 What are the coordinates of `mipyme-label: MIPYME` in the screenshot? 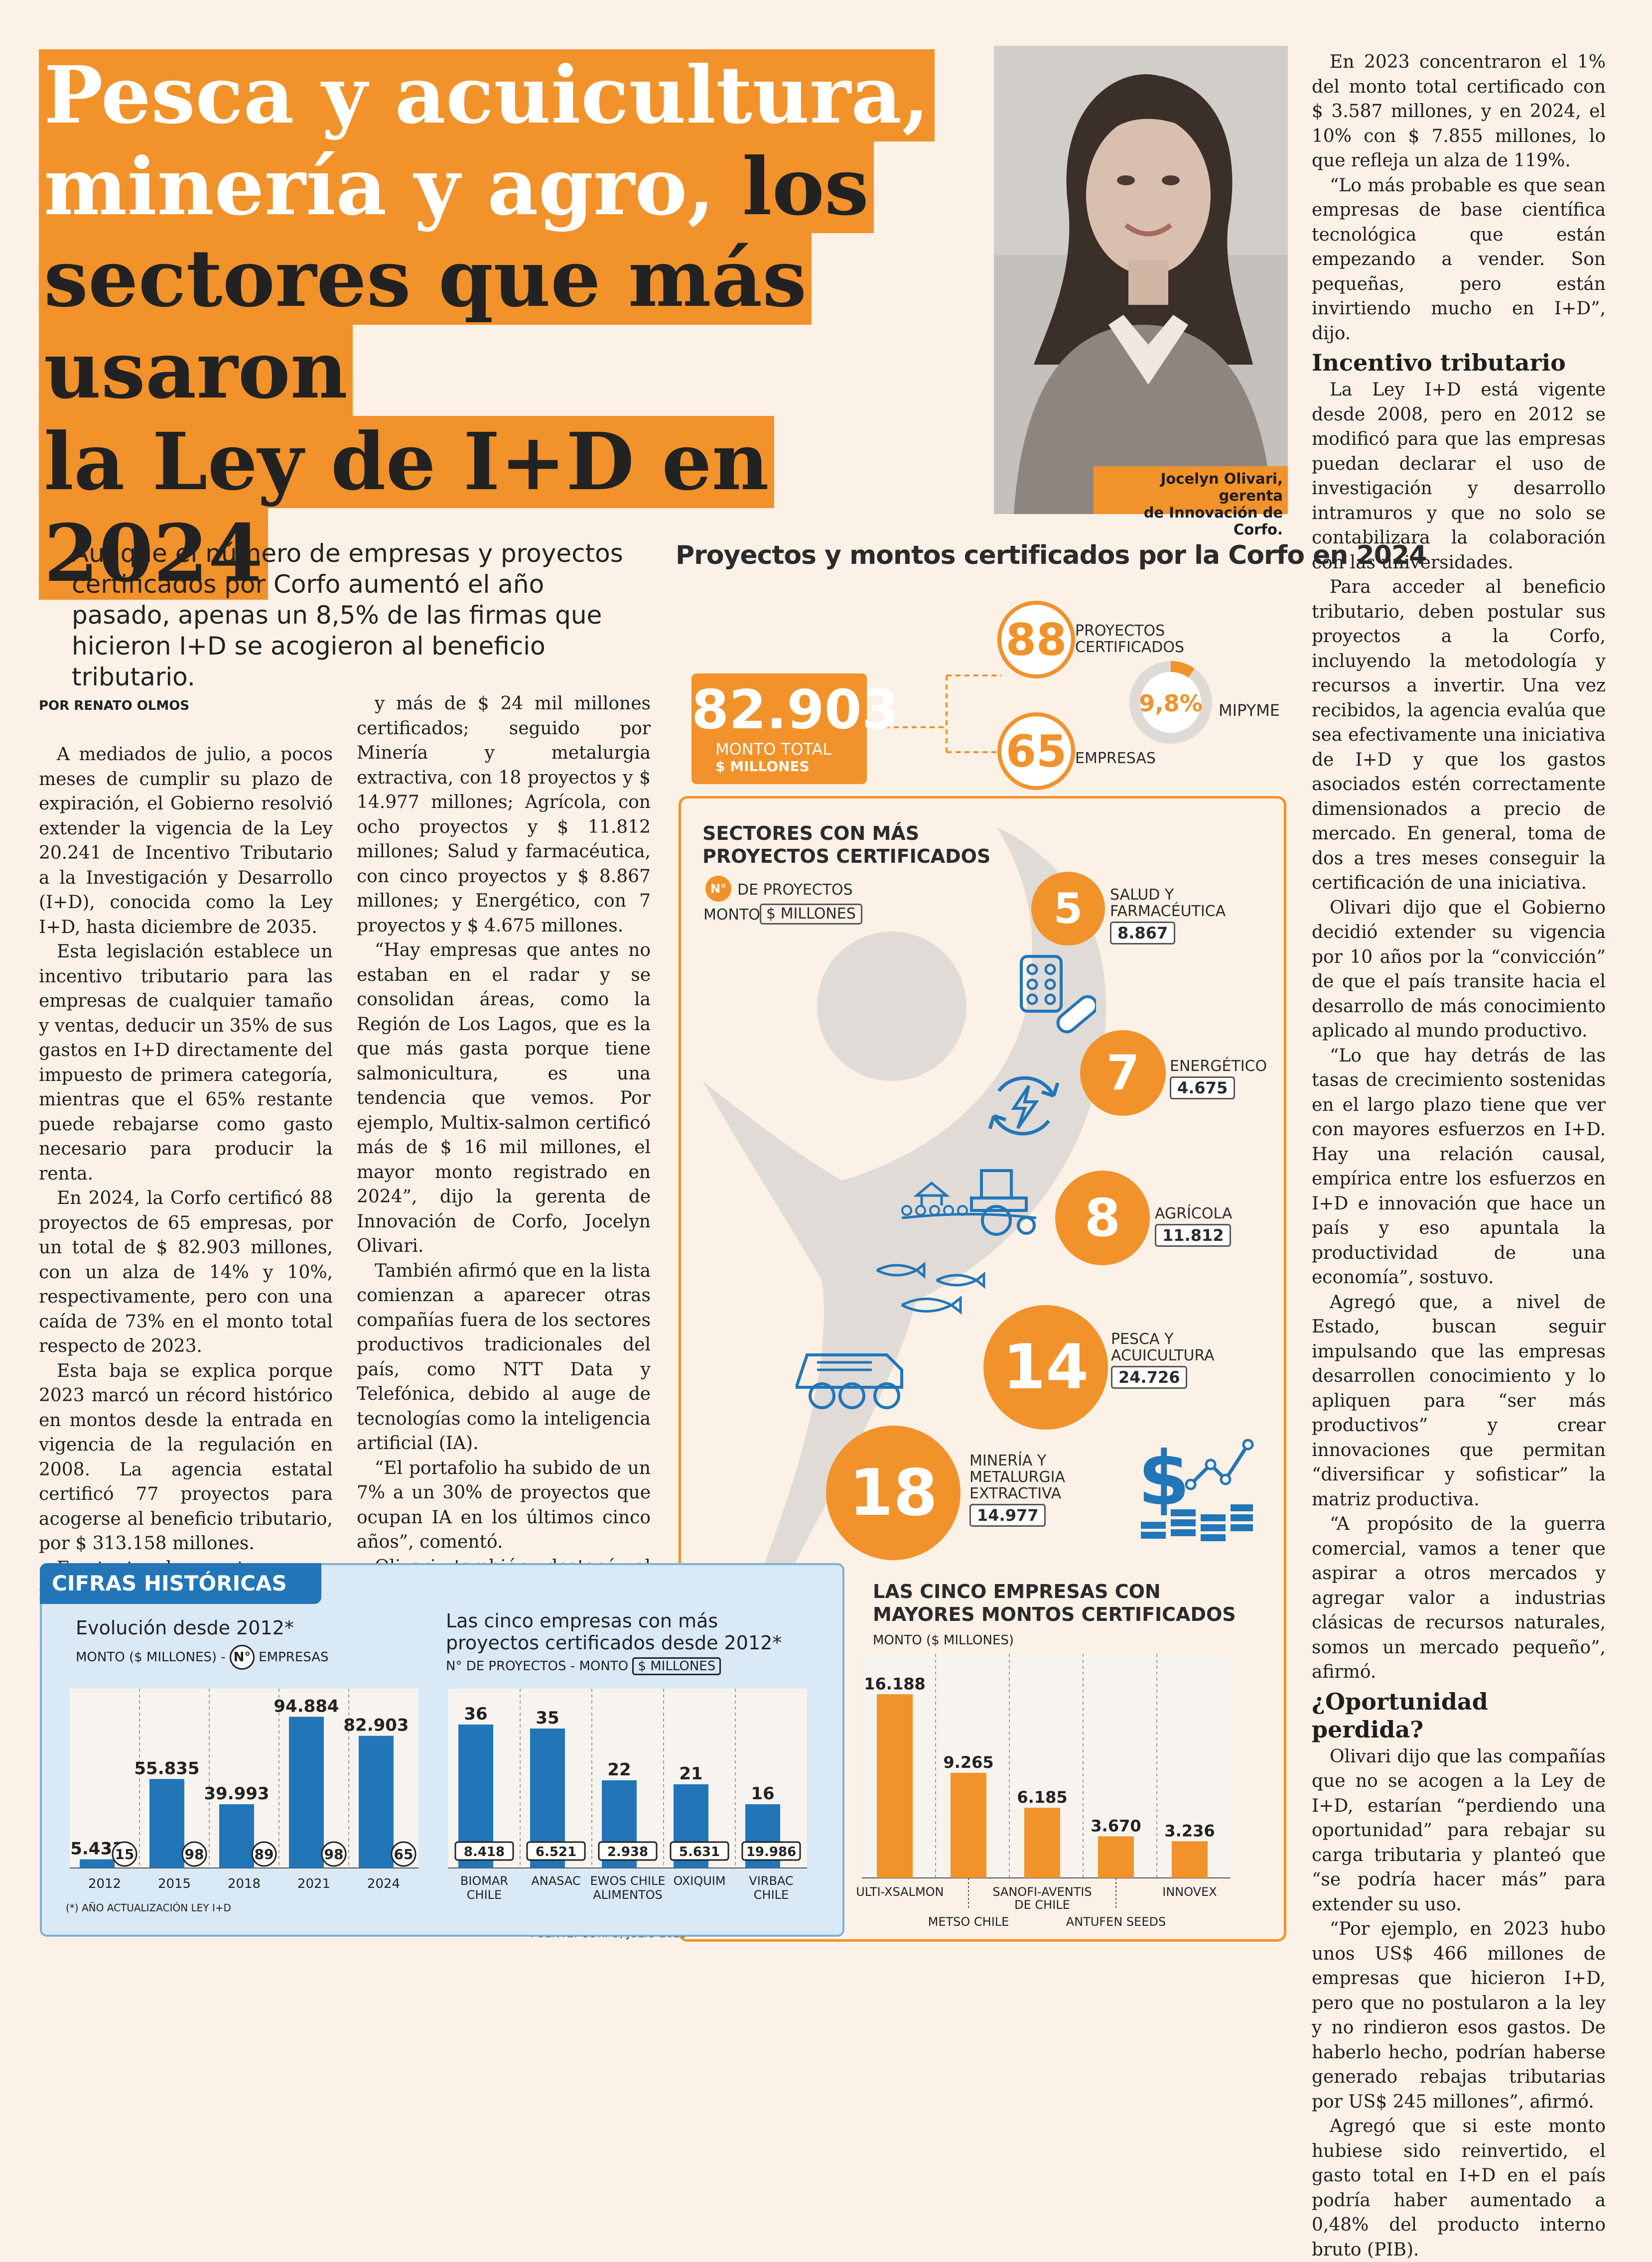 It's located at (1249, 710).